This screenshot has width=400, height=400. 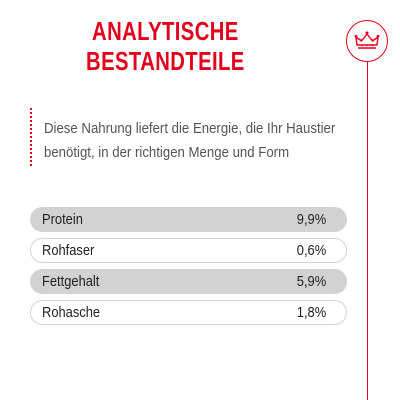 What do you see at coordinates (188, 219) in the screenshot?
I see `nutrient-row-protein: Protein 9,9%` at bounding box center [188, 219].